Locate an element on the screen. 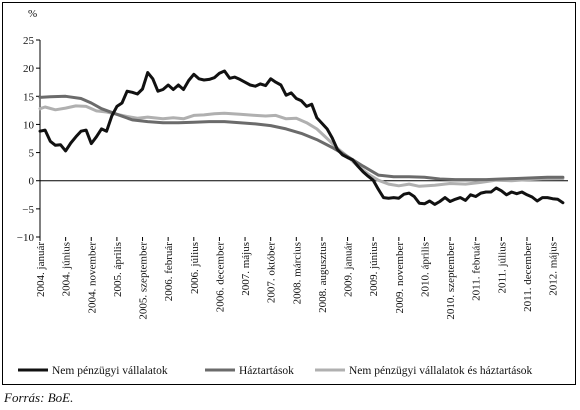  x-tick-label: 2004. november is located at coordinates (92, 278).